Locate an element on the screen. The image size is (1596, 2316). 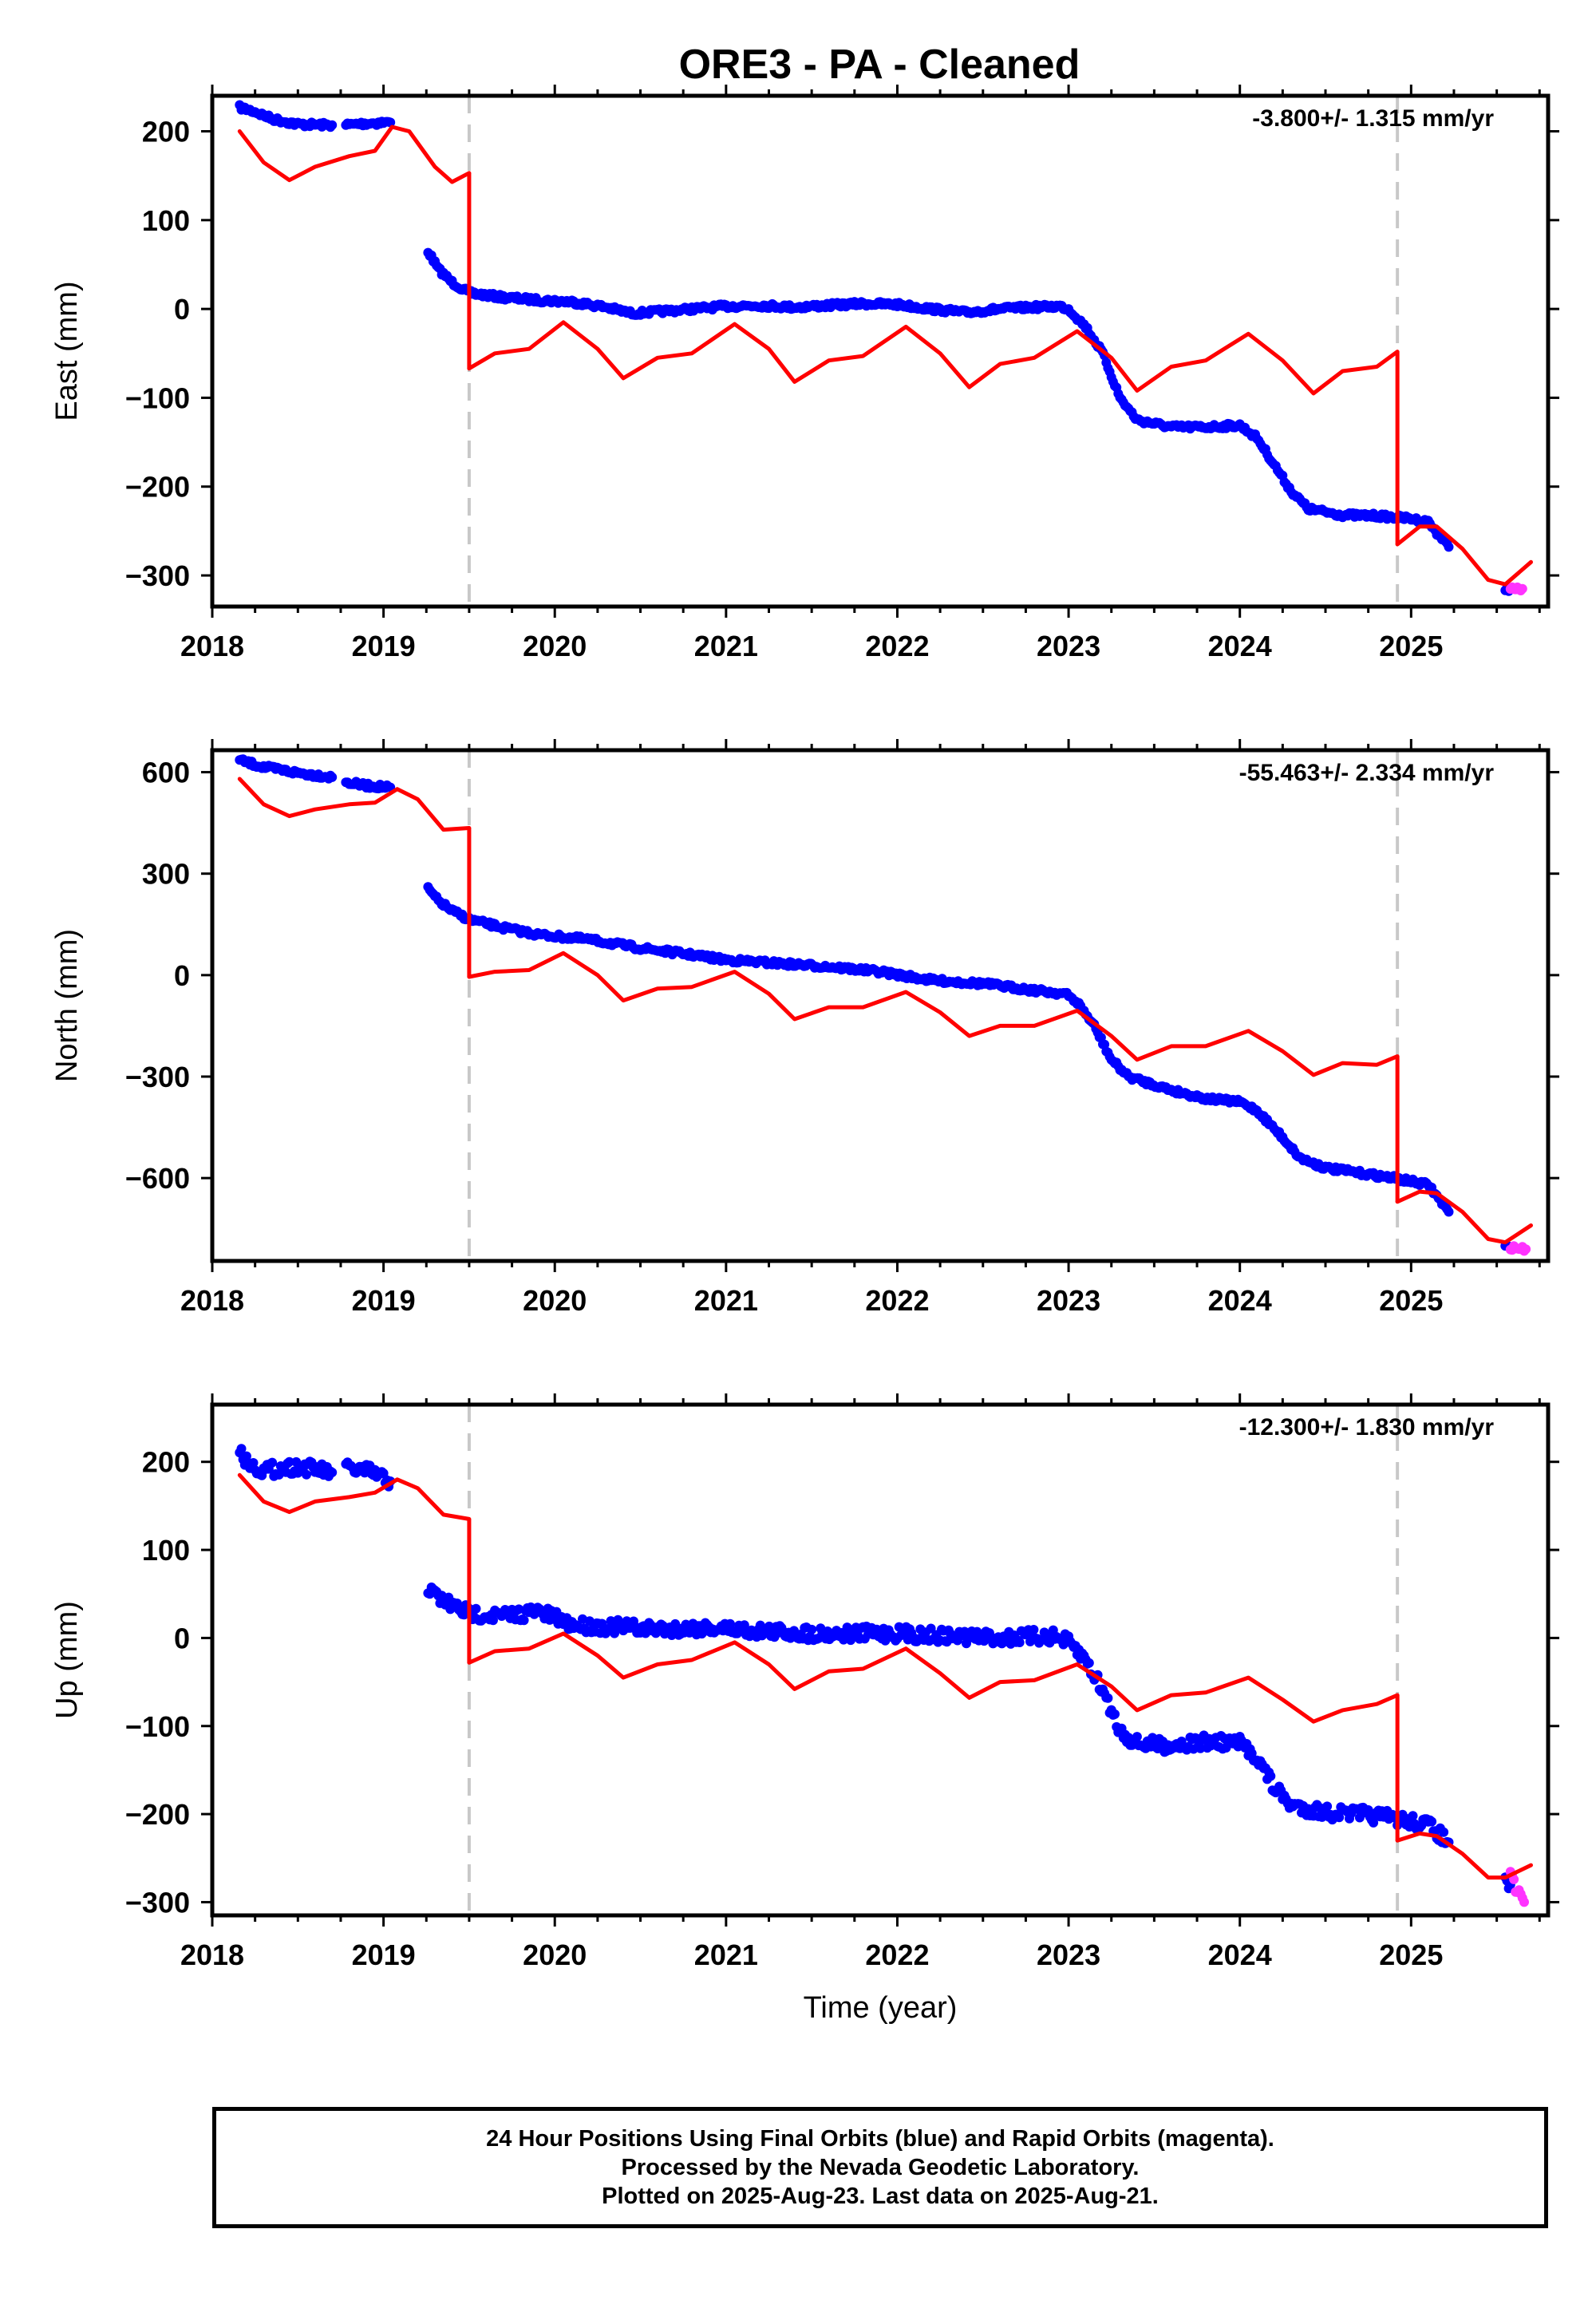
figure-title: ORE3 - PA - Cleaned is located at coordinates (879, 64).